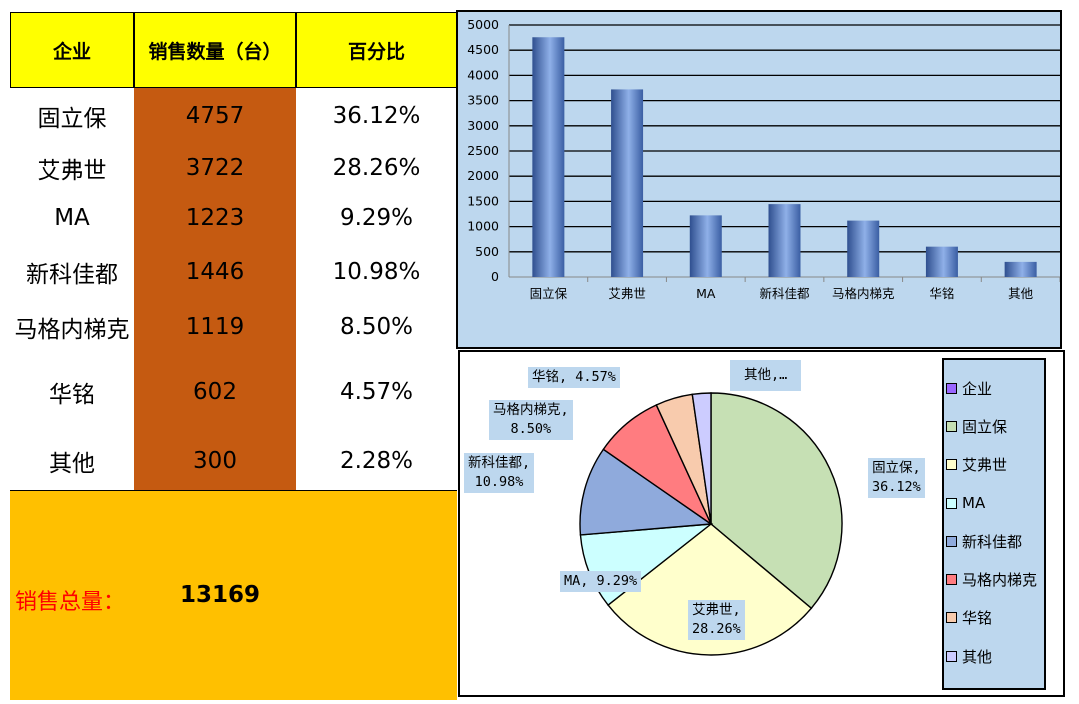  What do you see at coordinates (376, 272) in the screenshot?
I see `percent-cell: 10.98%` at bounding box center [376, 272].